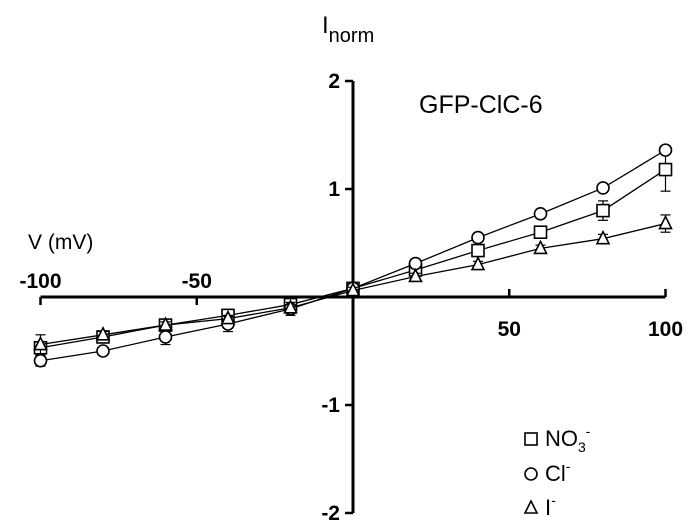 The image size is (687, 525). What do you see at coordinates (330, 513) in the screenshot?
I see `y-tick-label: -2` at bounding box center [330, 513].